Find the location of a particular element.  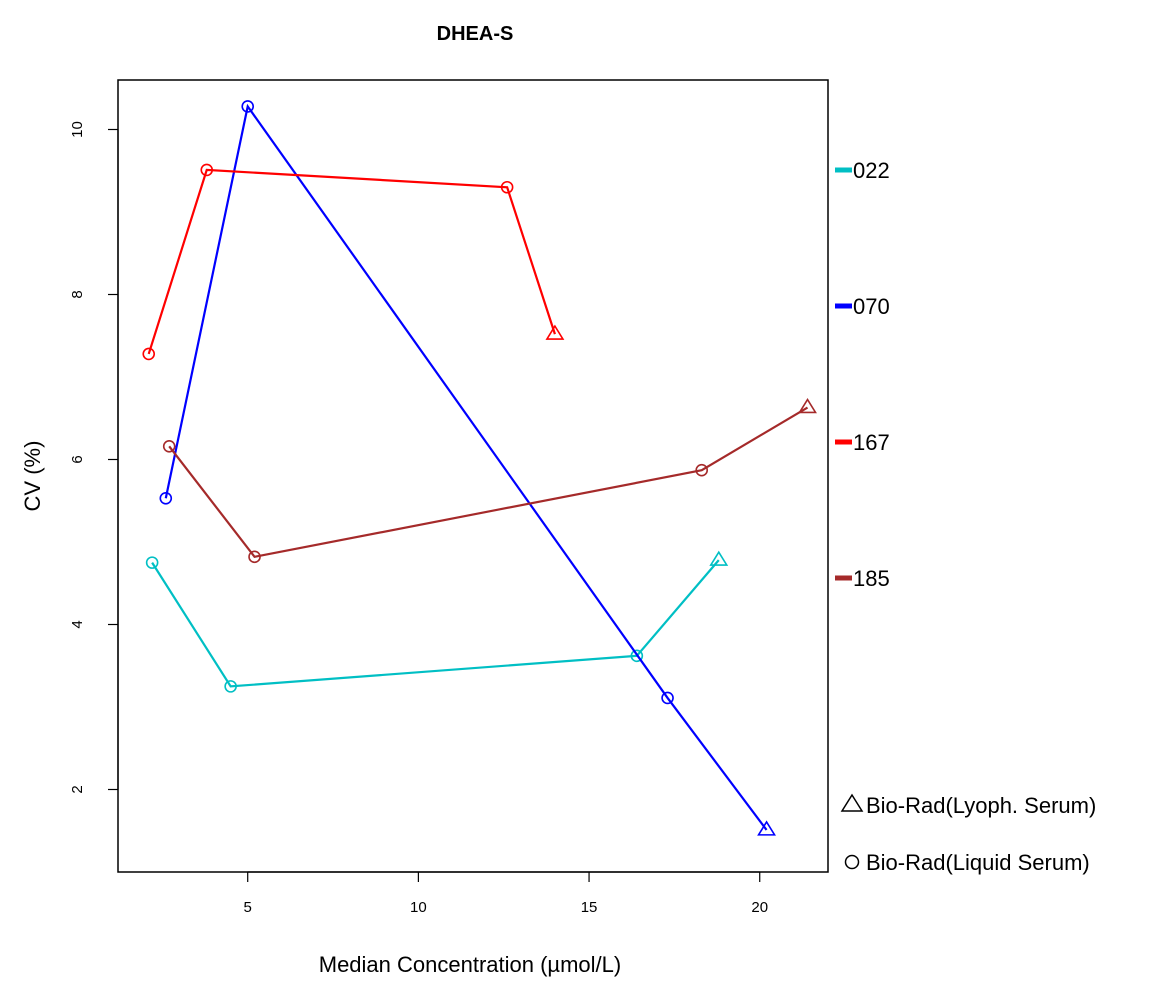

legend-label: 167 is located at coordinates (871, 442).